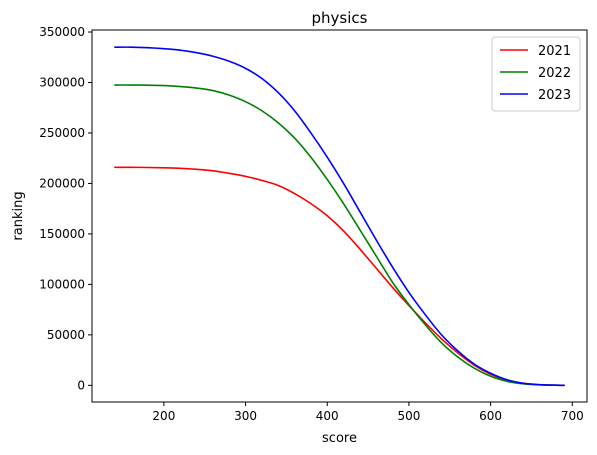 This screenshot has width=597, height=455. What do you see at coordinates (572, 416) in the screenshot?
I see `x-tick-label: 700` at bounding box center [572, 416].